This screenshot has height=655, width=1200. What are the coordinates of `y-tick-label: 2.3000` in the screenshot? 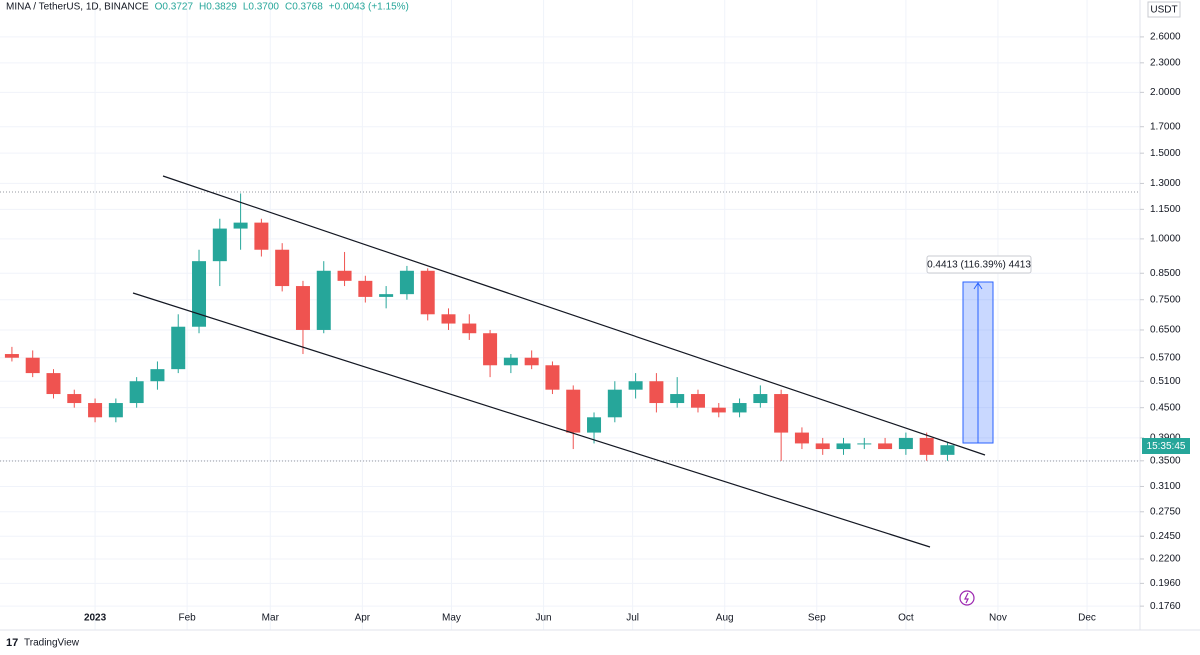 It's located at (1165, 62).